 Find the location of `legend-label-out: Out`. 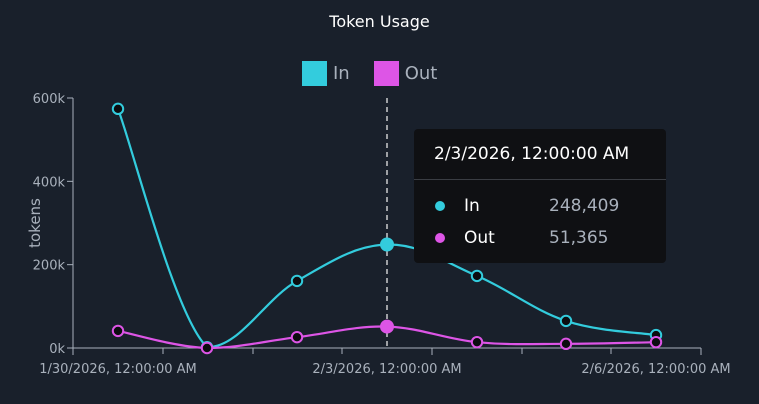

legend-label-out: Out is located at coordinates (421, 73).